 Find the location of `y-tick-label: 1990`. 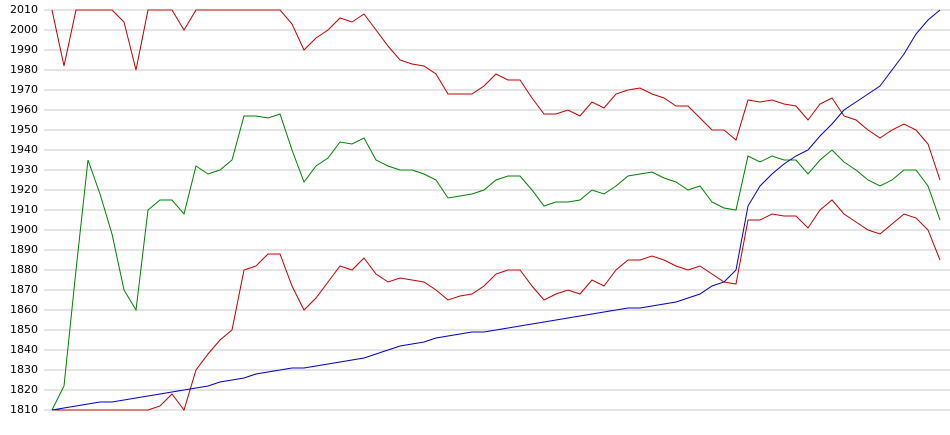

y-tick-label: 1990 is located at coordinates (24, 49).